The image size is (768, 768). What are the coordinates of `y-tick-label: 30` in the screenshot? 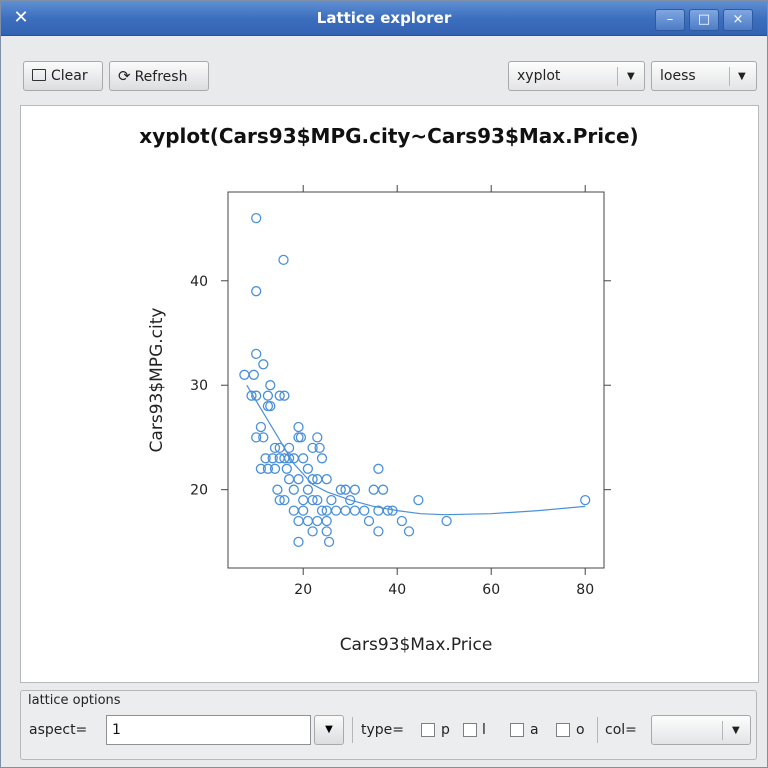 It's located at (199, 386).